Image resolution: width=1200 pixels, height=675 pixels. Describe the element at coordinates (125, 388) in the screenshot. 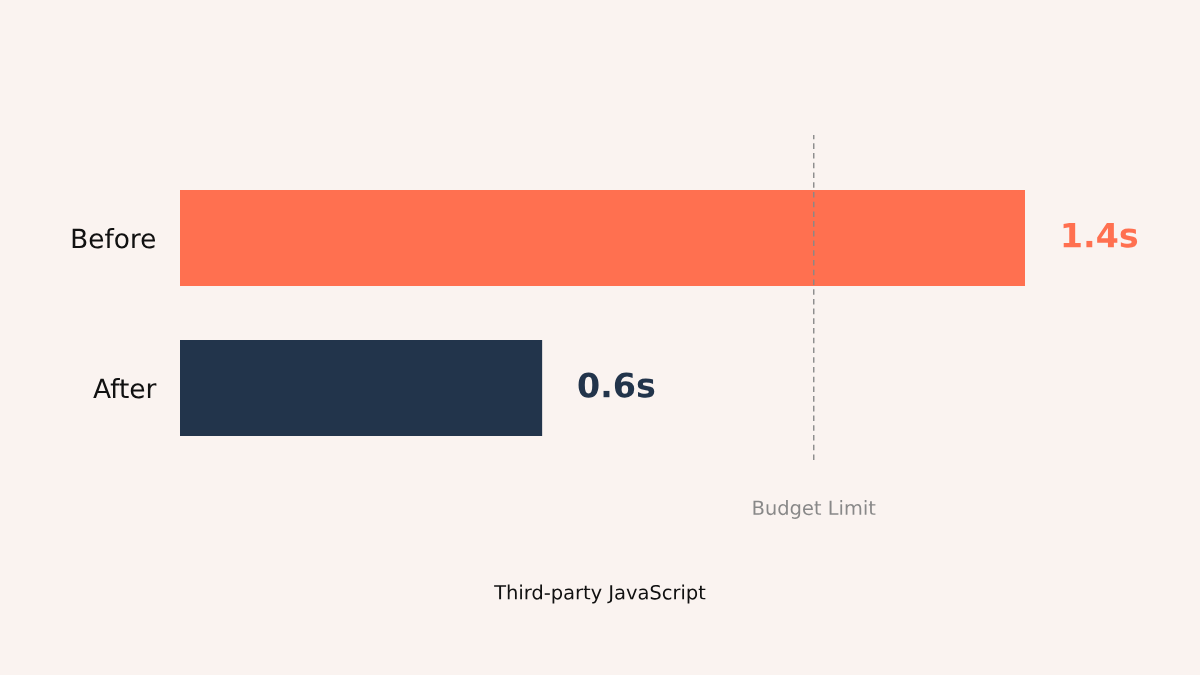

I see `y-tick-label: After` at that location.